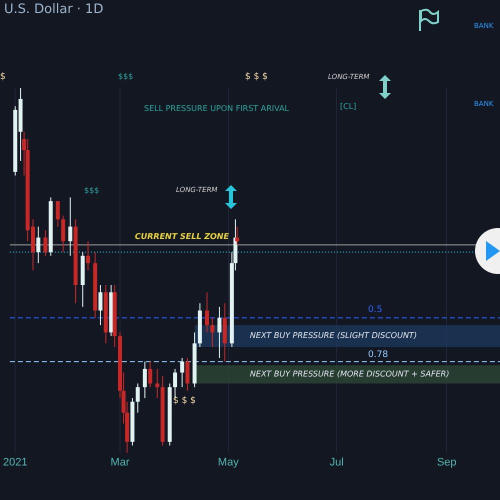 The width and height of the screenshot is (500, 500). I want to click on x-tick-label: Jul, so click(337, 462).